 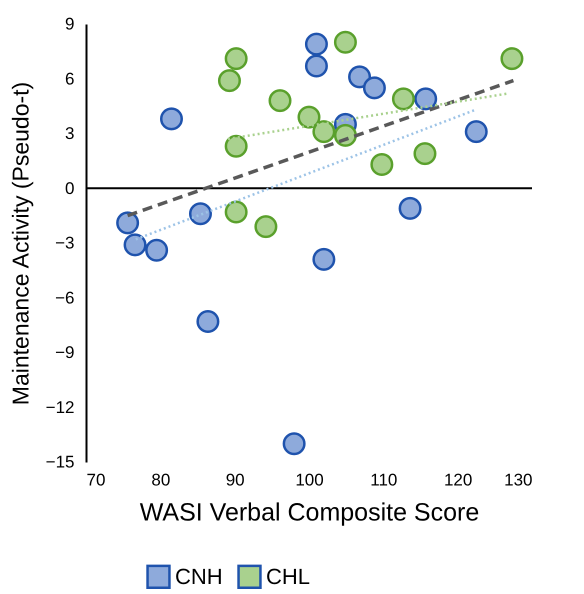 What do you see at coordinates (69, 78) in the screenshot?
I see `y-tick-label: 6` at bounding box center [69, 78].